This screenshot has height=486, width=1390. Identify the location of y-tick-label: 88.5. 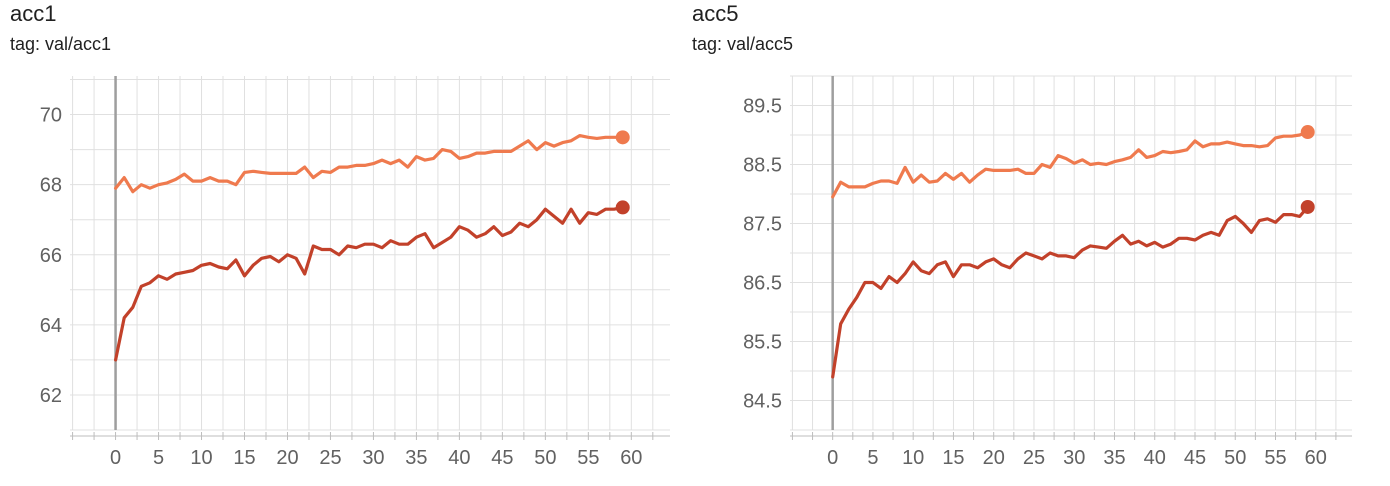
(762, 166).